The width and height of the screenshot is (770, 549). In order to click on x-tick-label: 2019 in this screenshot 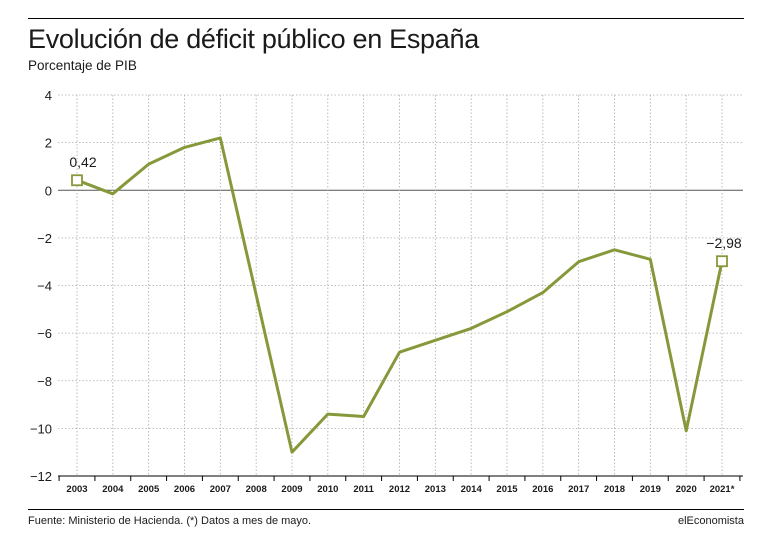, I will do `click(650, 489)`.